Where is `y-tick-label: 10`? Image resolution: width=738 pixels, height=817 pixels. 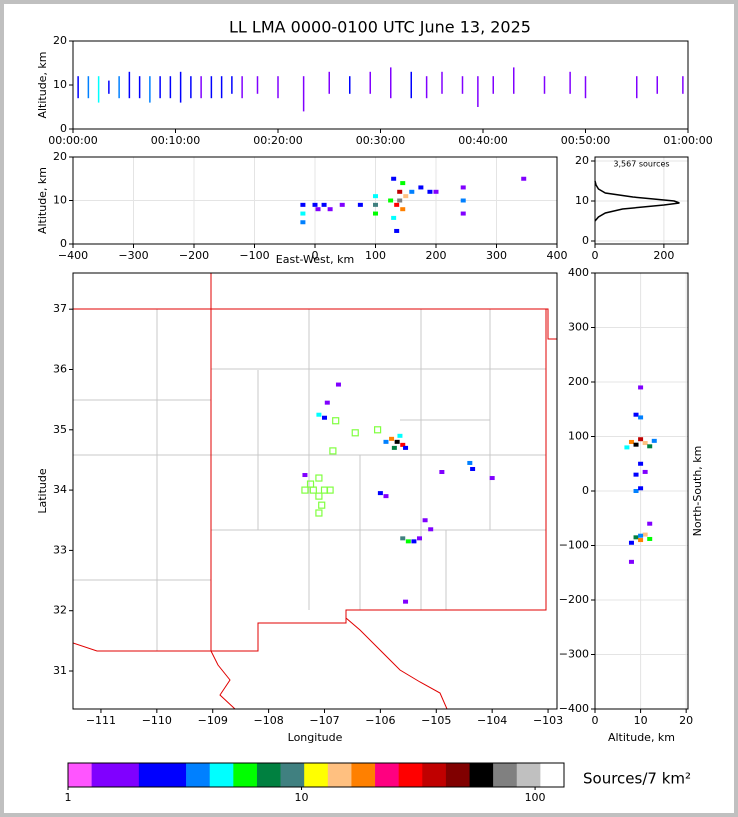 y-tick-label: 10 is located at coordinates (60, 84).